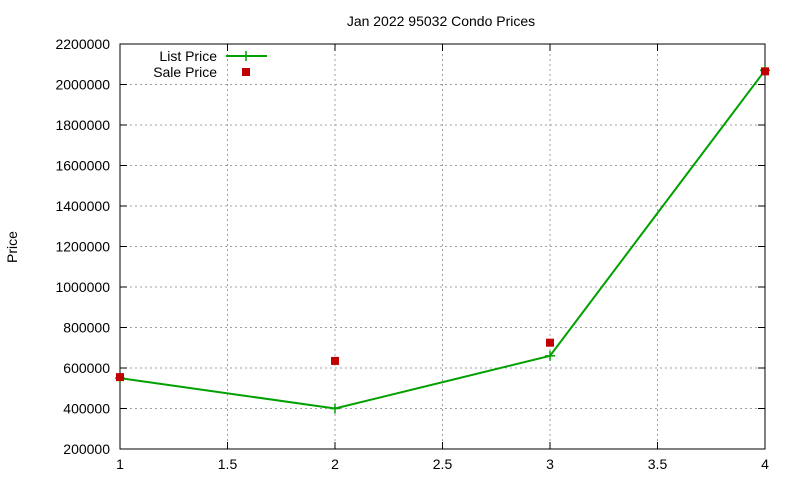 This screenshot has height=485, width=800. What do you see at coordinates (188, 56) in the screenshot?
I see `legend-label-list-price: List Price` at bounding box center [188, 56].